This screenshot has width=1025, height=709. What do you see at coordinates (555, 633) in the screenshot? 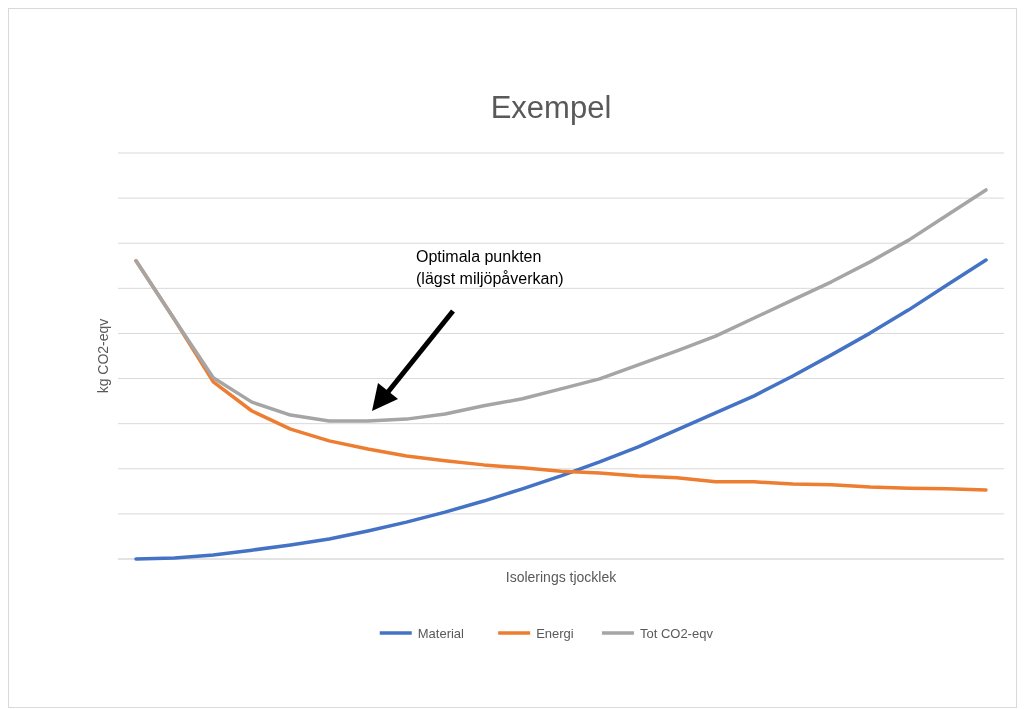
I see `legend-label: Energi` at bounding box center [555, 633].